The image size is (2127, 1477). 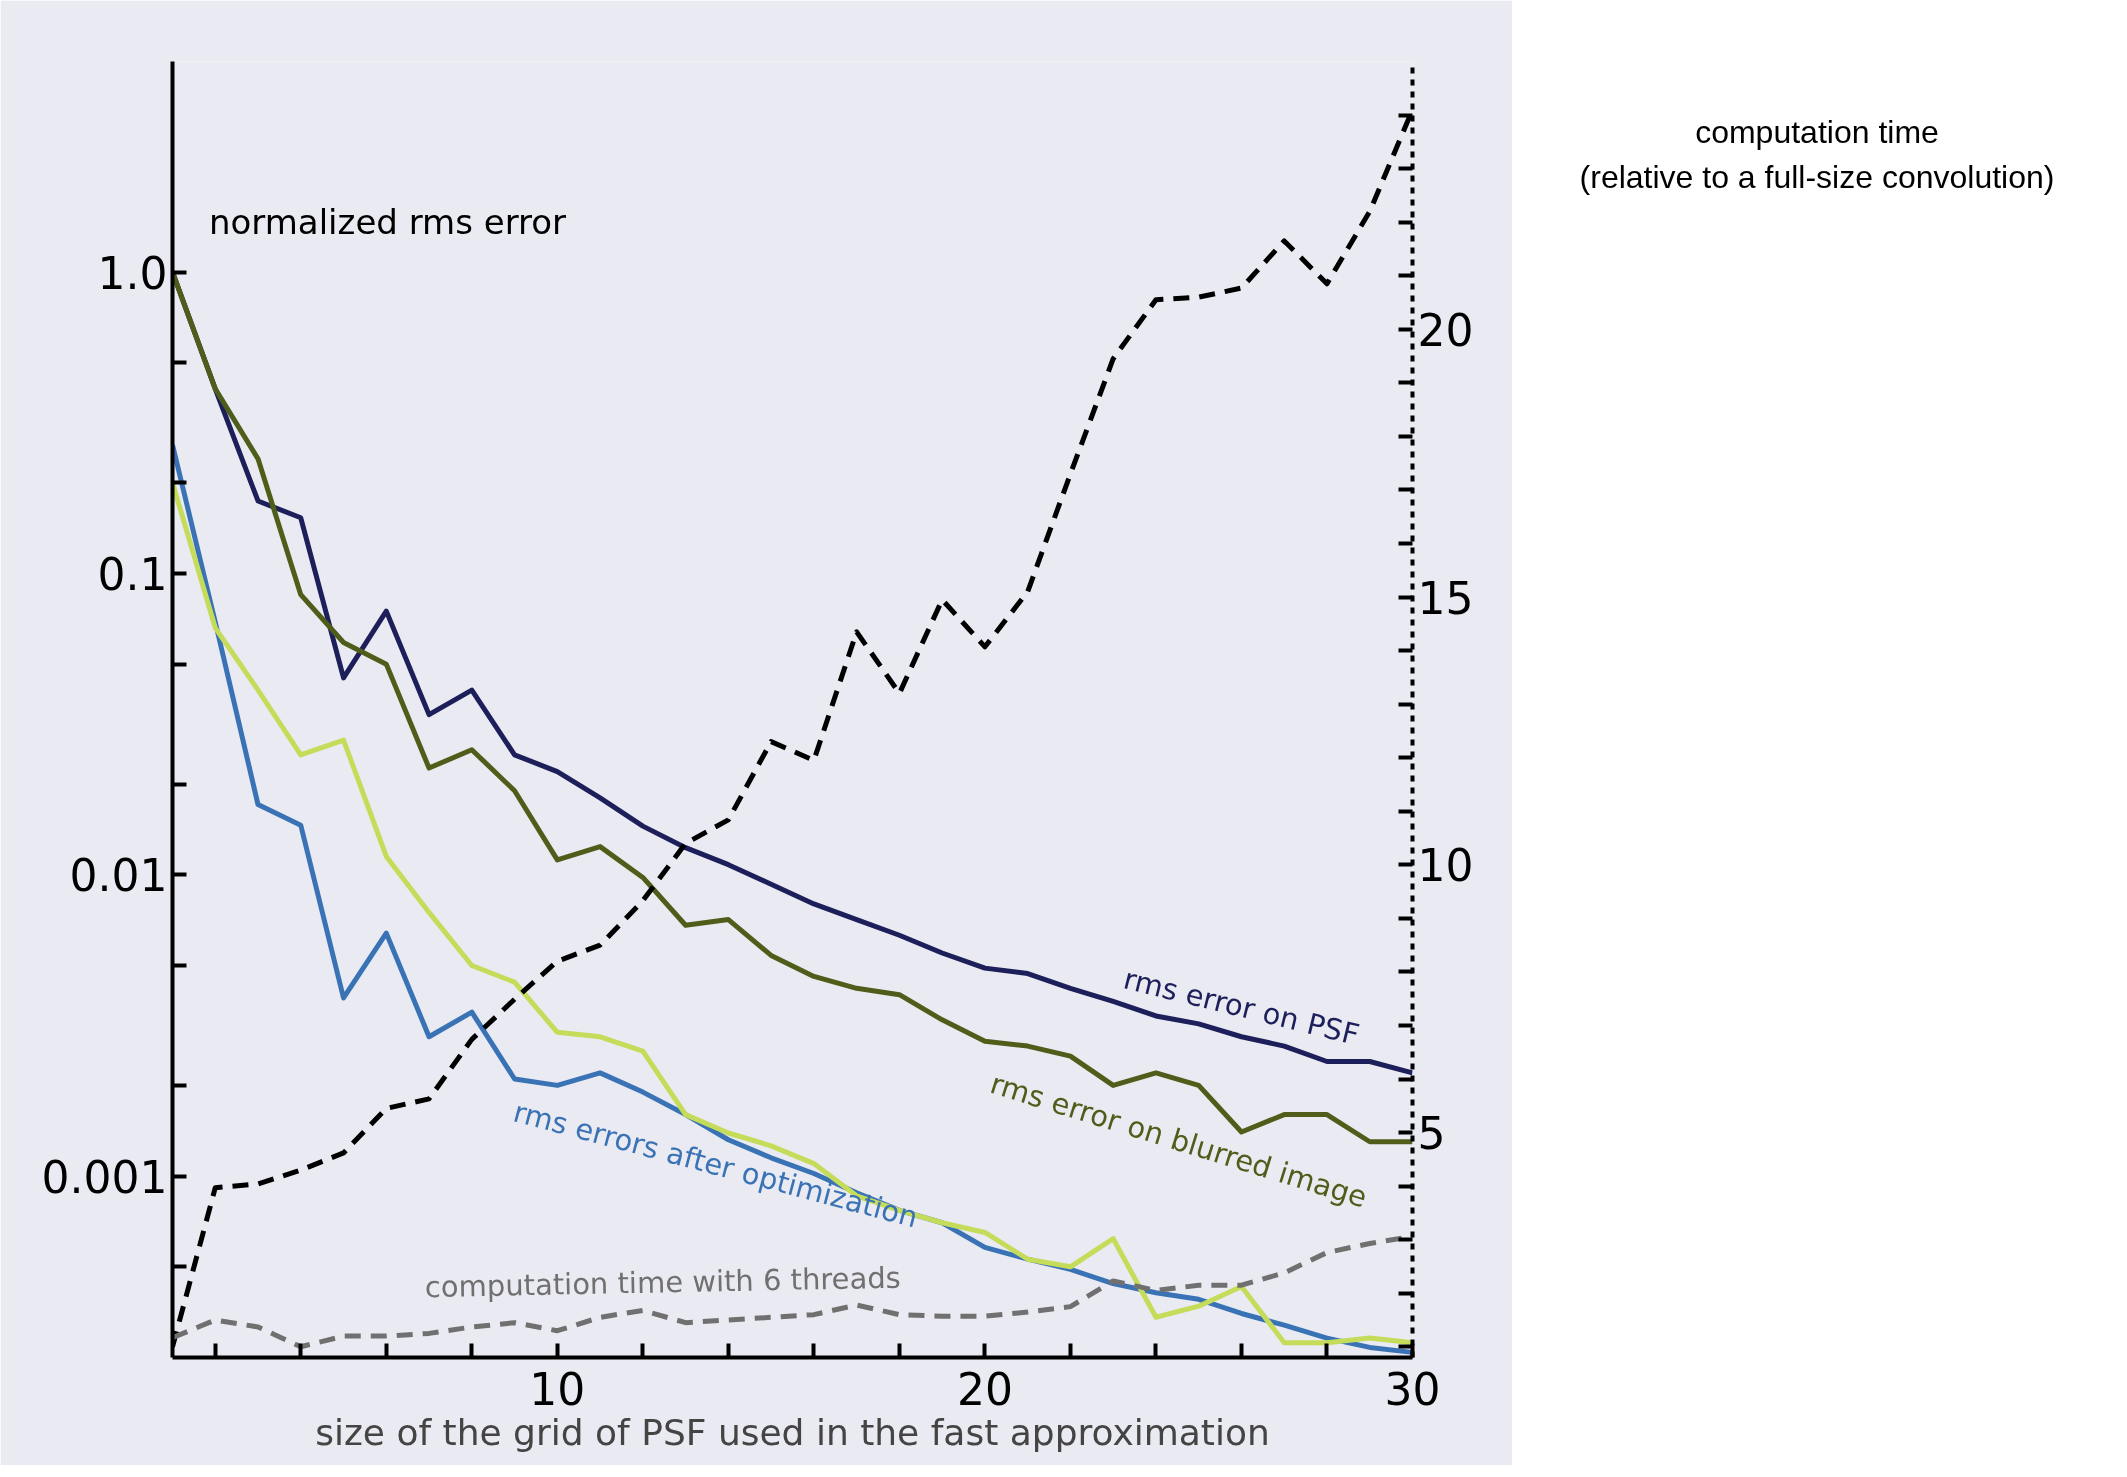 What do you see at coordinates (1445, 598) in the screenshot?
I see `y2-tick-label: 15` at bounding box center [1445, 598].